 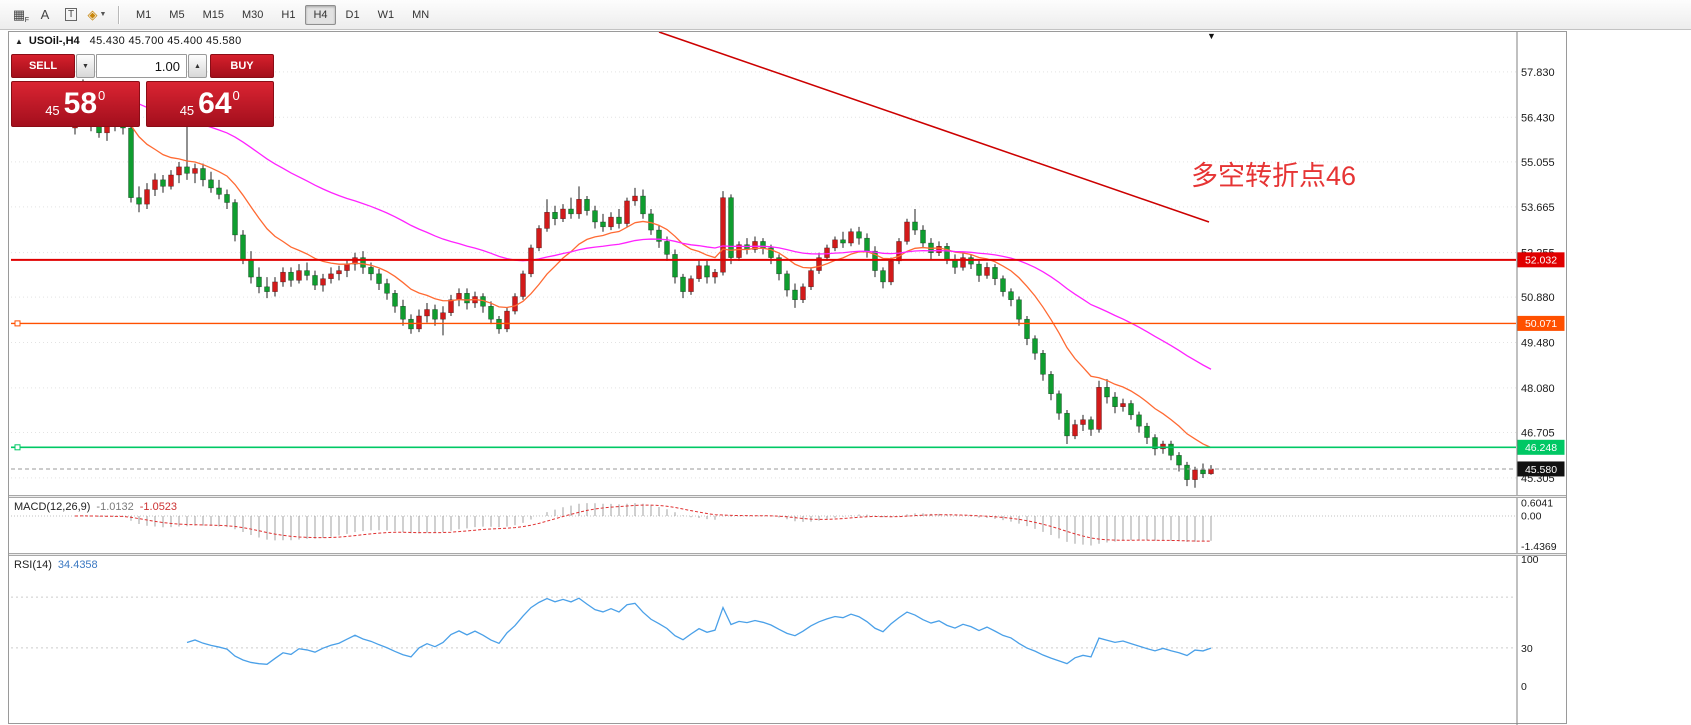 I want to click on chart-annotation-text: 多空转折点46, so click(x=1274, y=176).